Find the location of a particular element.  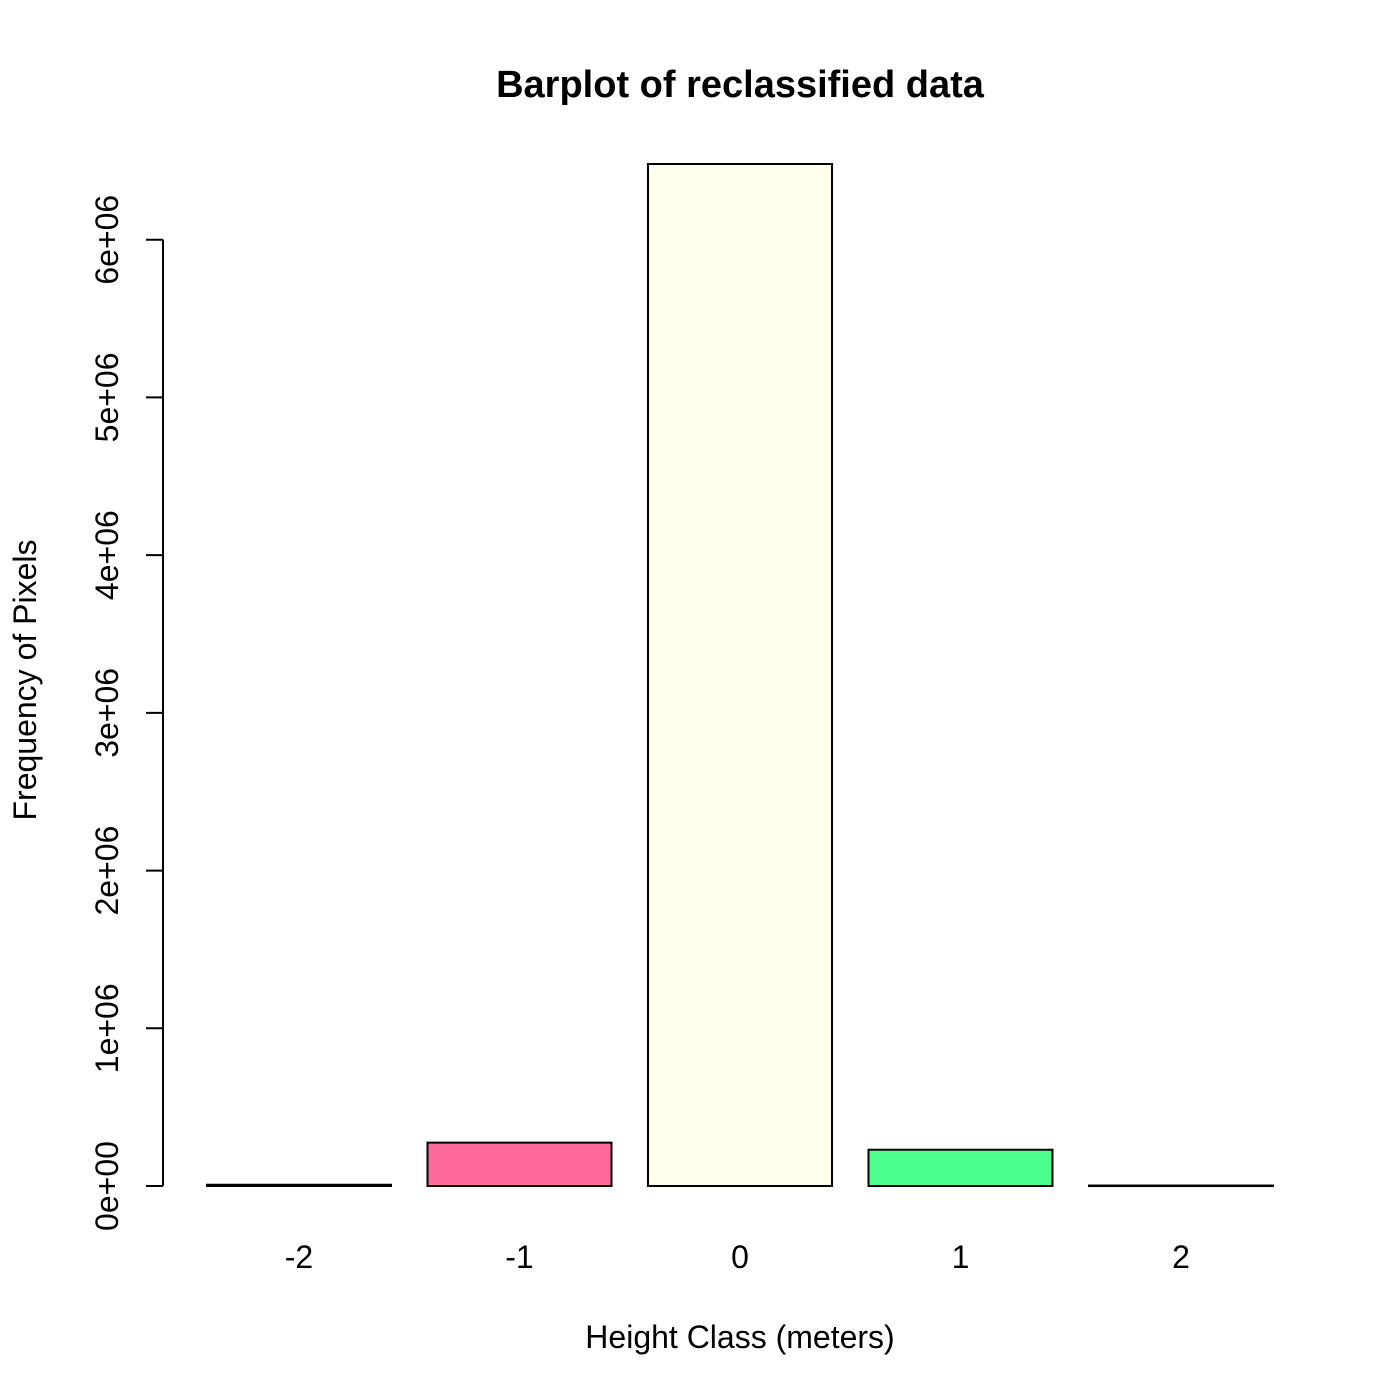

x-tick-label: -2 is located at coordinates (299, 1257).